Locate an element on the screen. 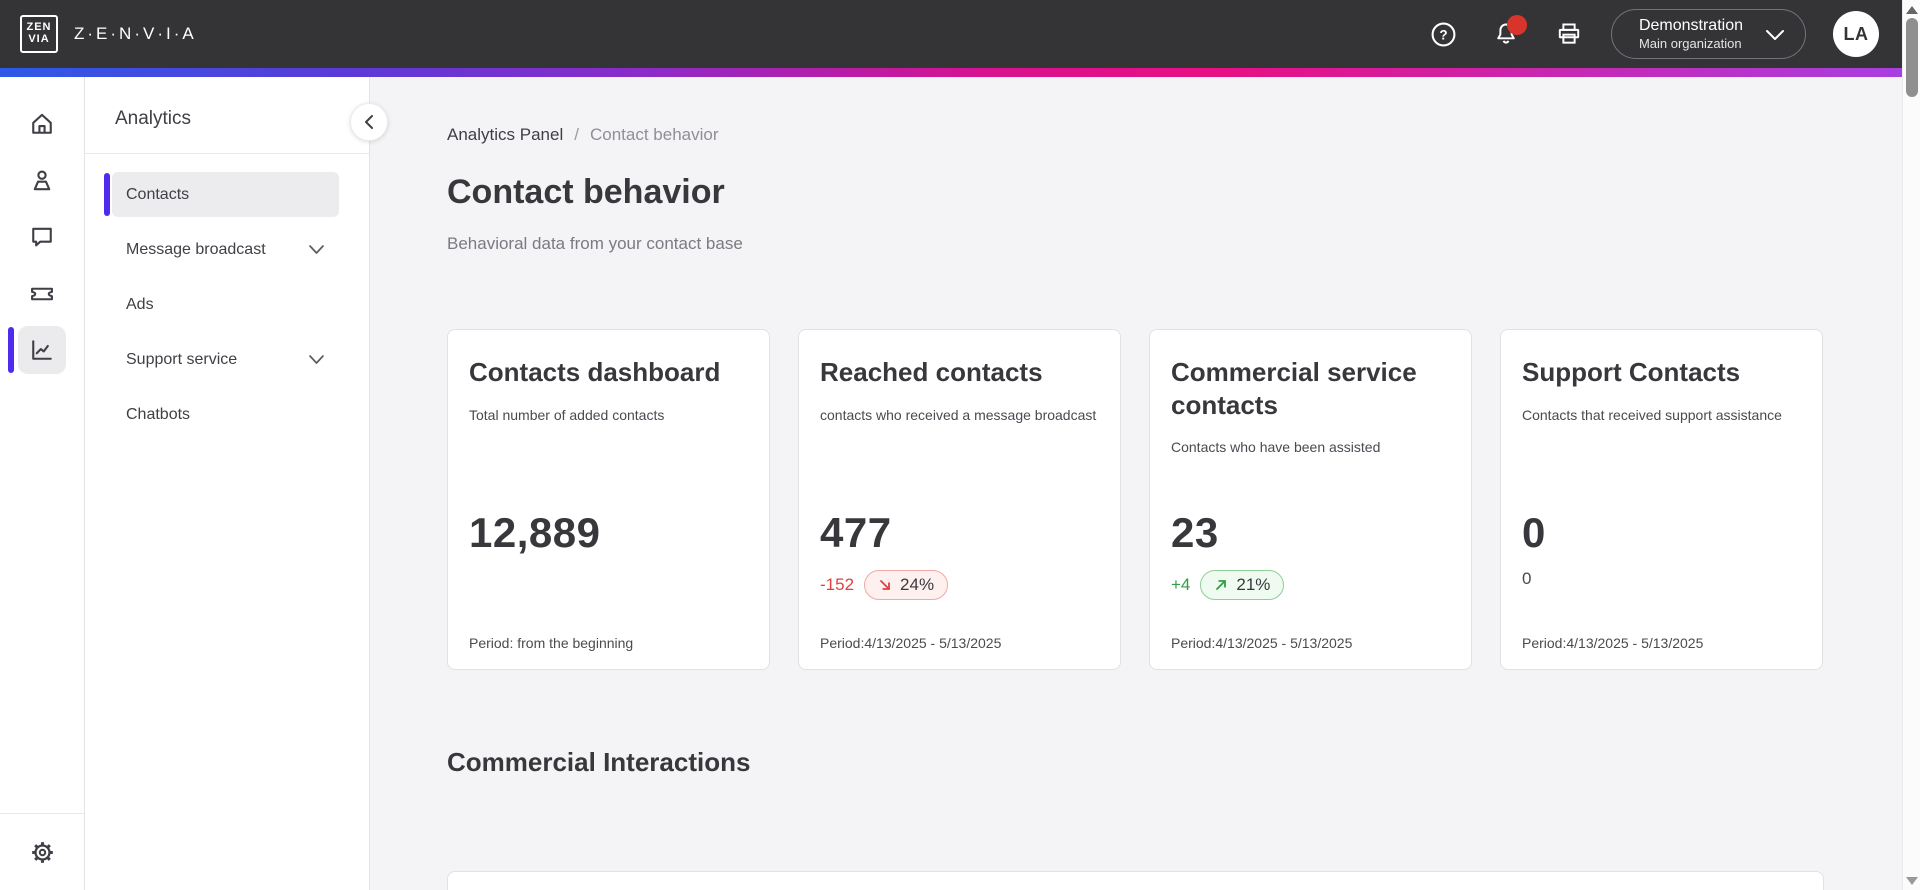 This screenshot has width=1920, height=890. card-secondary-value: 0 is located at coordinates (1527, 578).